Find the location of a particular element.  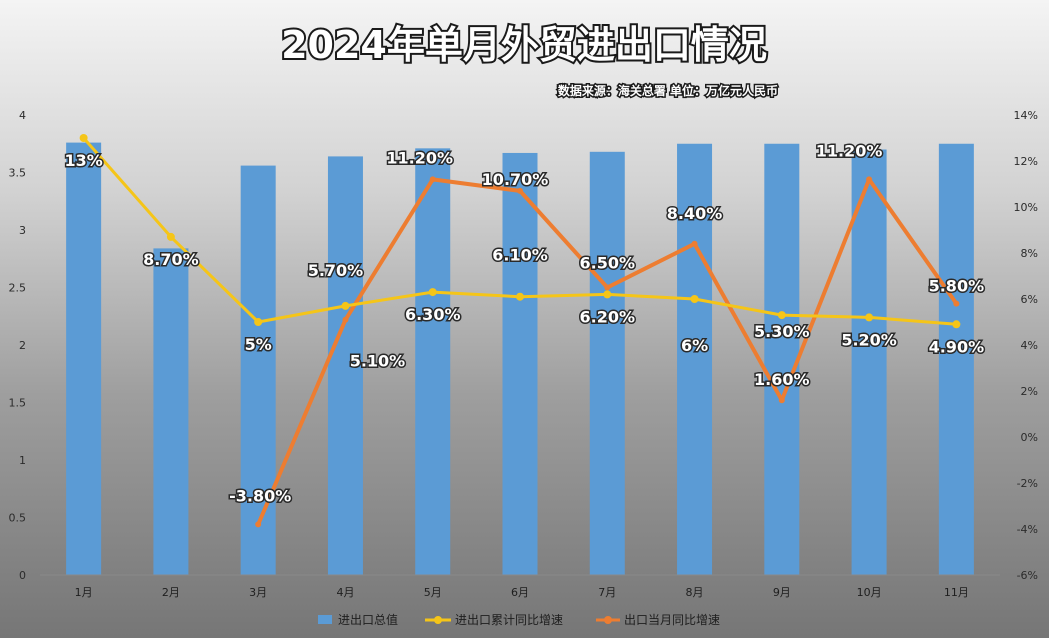

cumulative-growth-data-label: 5.20% is located at coordinates (869, 339).